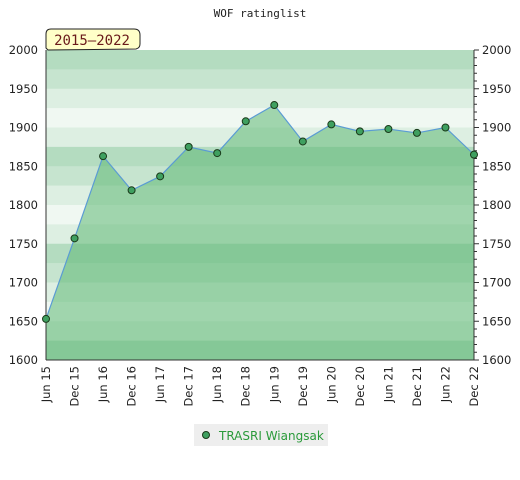 This screenshot has width=520, height=480. What do you see at coordinates (246, 386) in the screenshot?
I see `x-tick-label: Dec 18` at bounding box center [246, 386].